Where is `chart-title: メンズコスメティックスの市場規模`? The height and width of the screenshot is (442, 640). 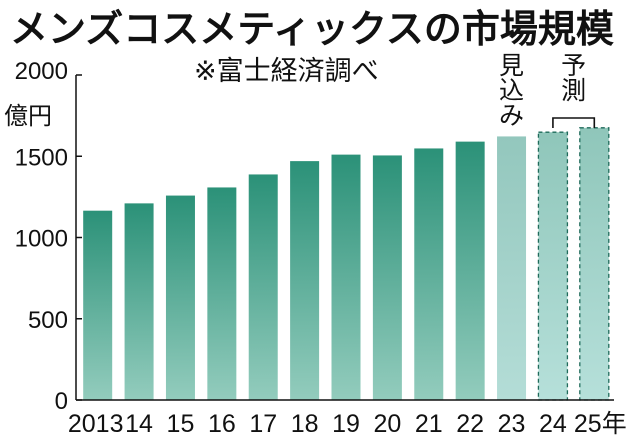 chart-title: メンズコスメティックスの市場規模 is located at coordinates (312, 29).